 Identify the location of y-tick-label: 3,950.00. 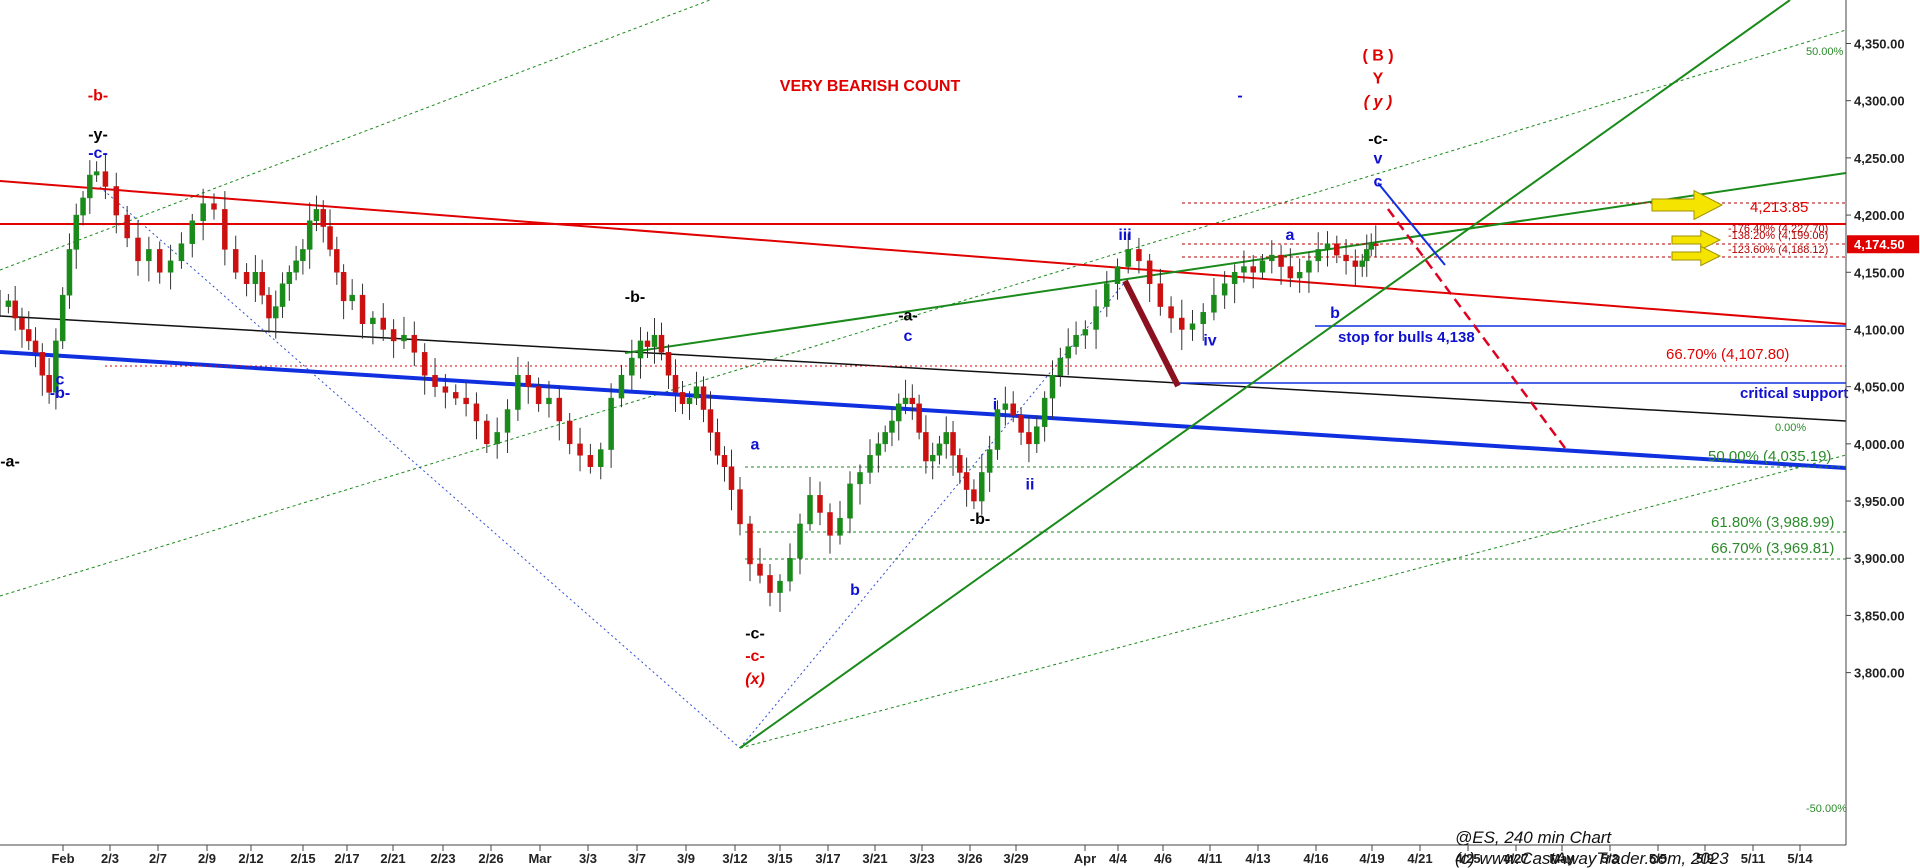
(1879, 501).